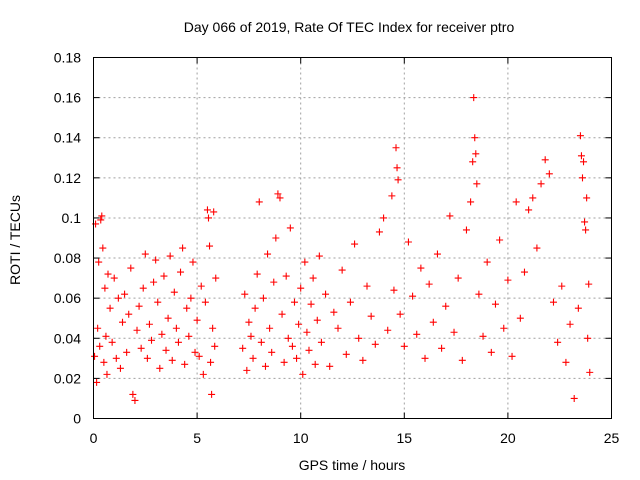 The width and height of the screenshot is (640, 480). What do you see at coordinates (405, 438) in the screenshot?
I see `x-tick-label: 15` at bounding box center [405, 438].